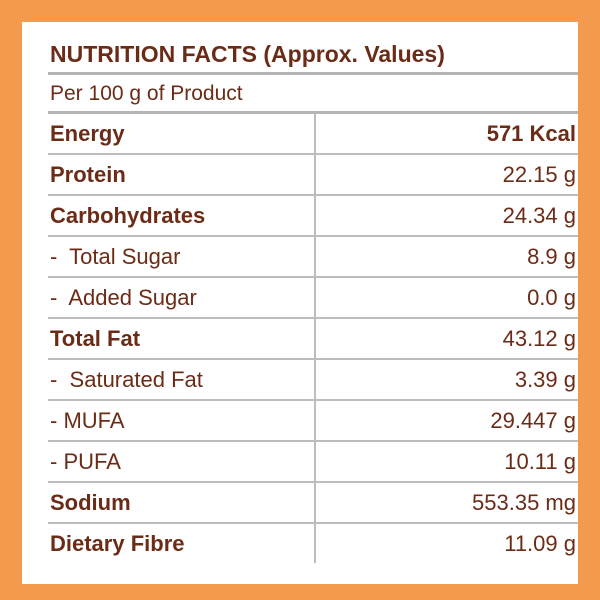  Describe the element at coordinates (181, 257) in the screenshot. I see `nutrient-name: - Total Sugar` at that location.